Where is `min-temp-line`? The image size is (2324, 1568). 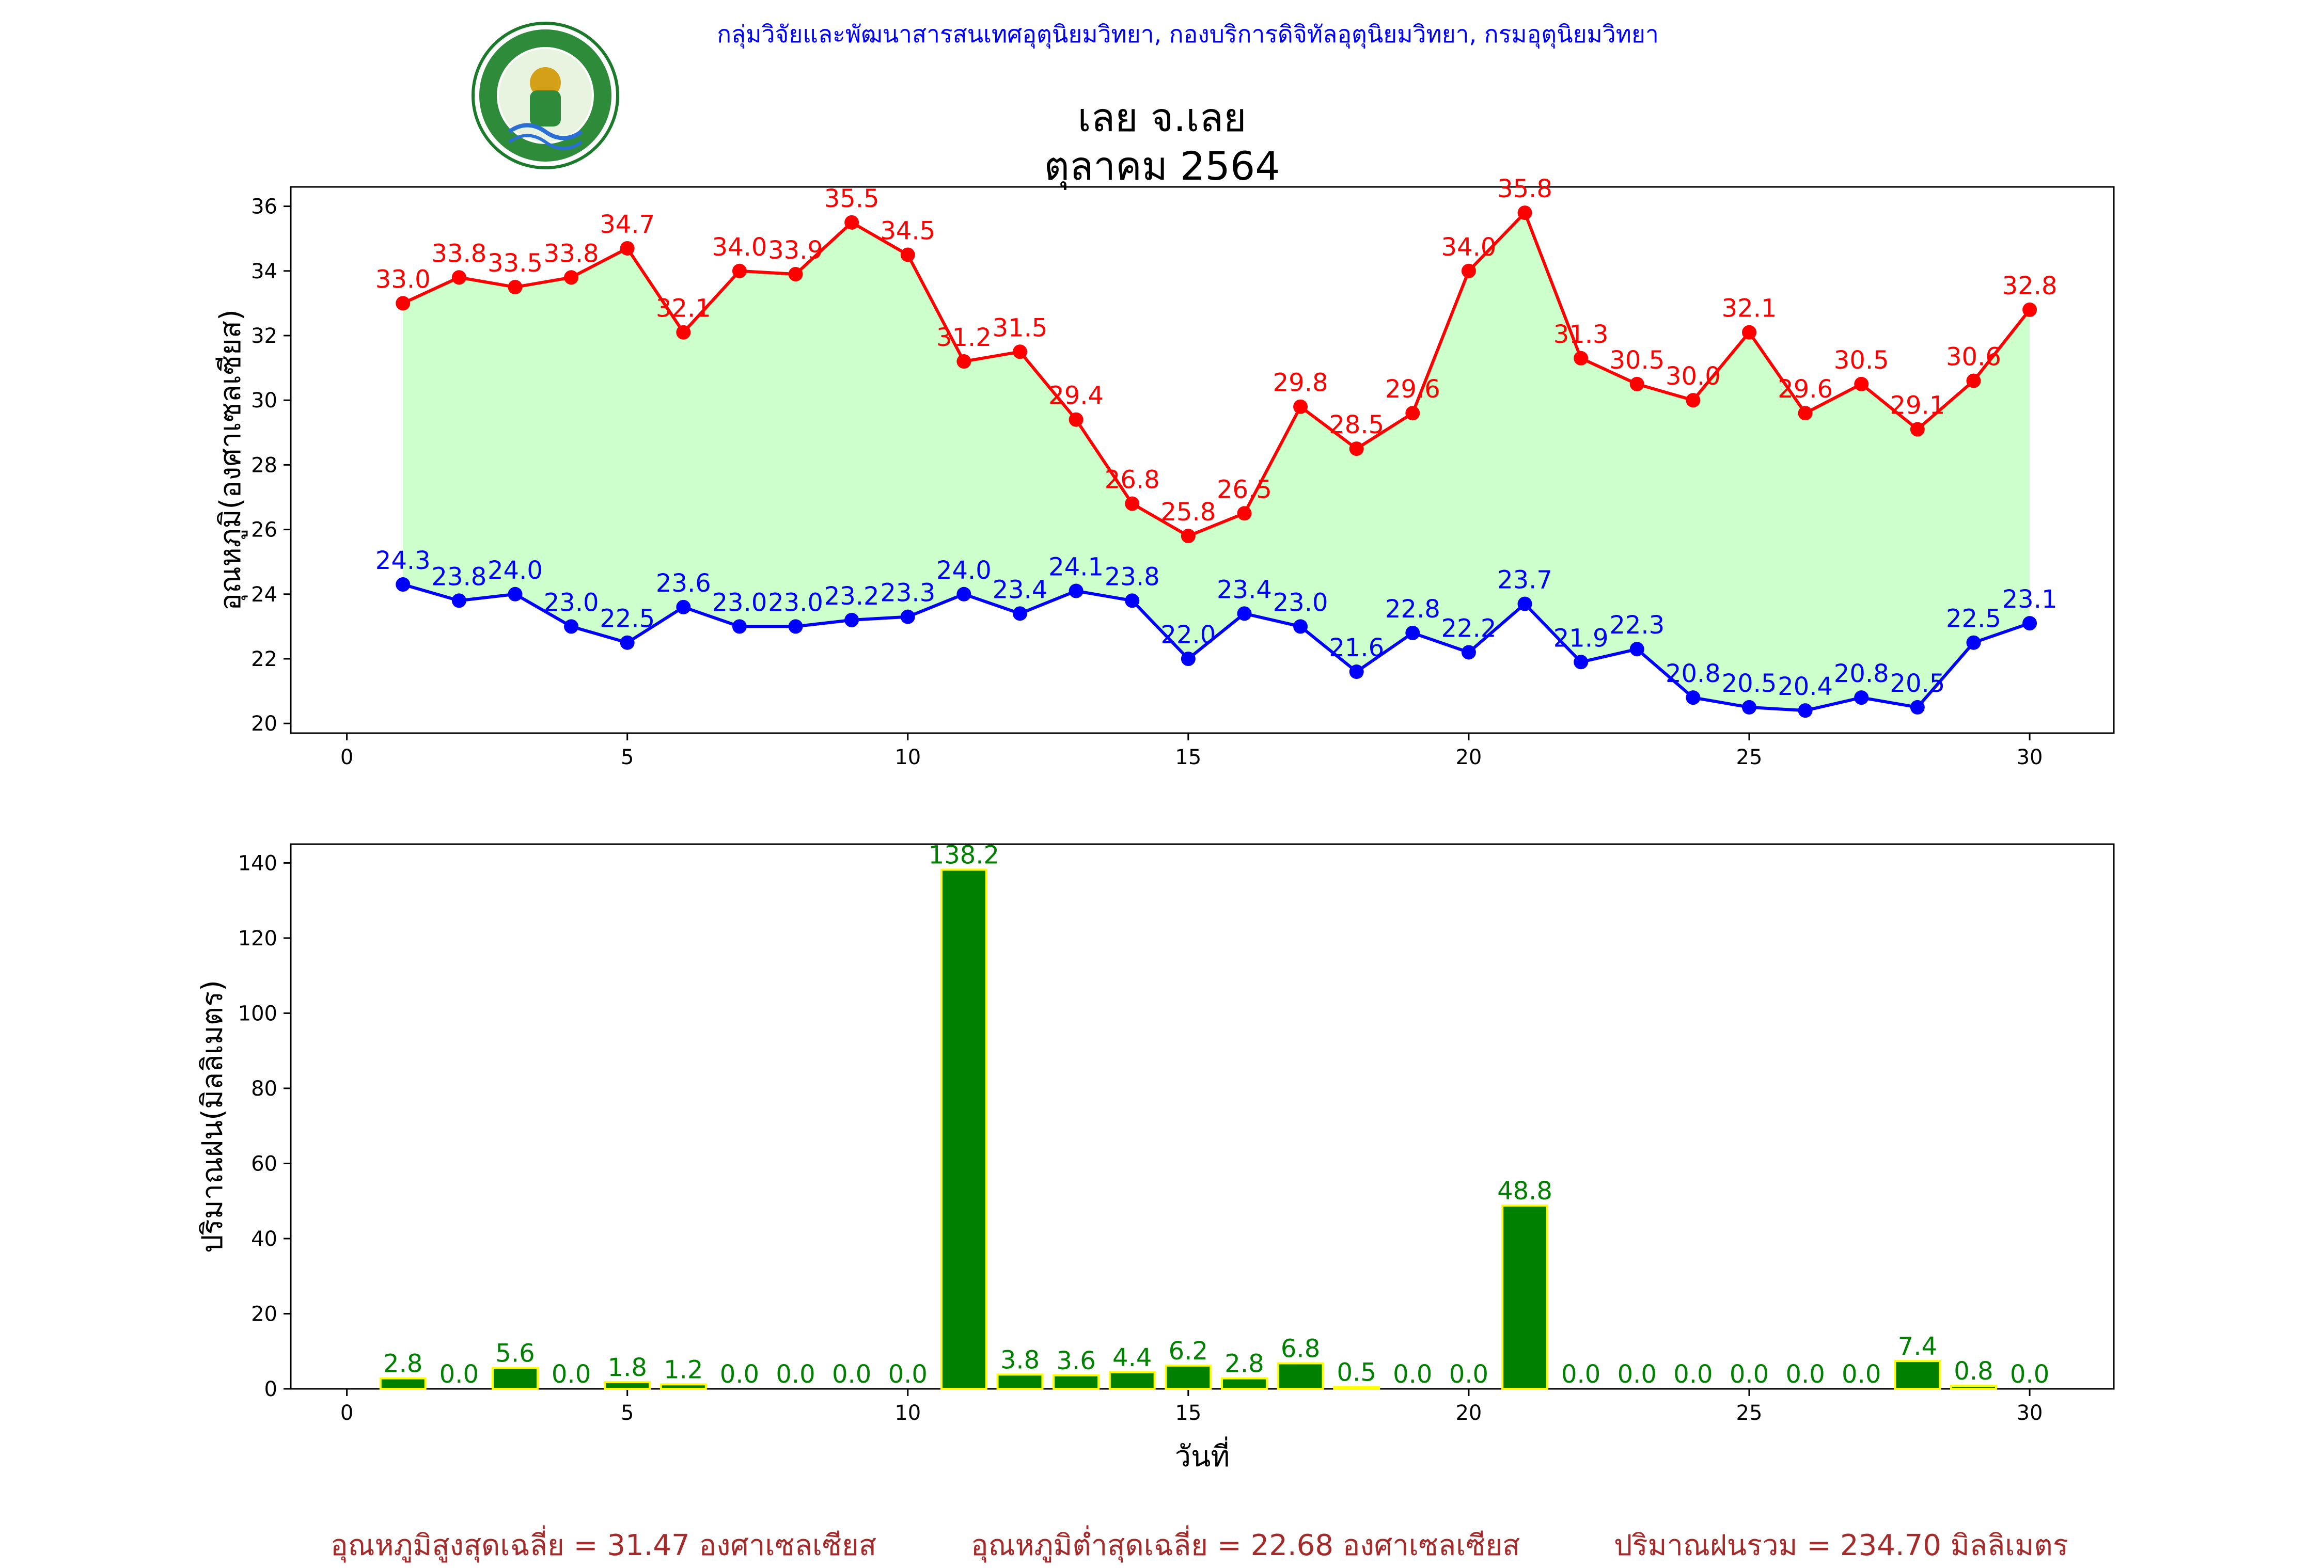 min-temp-line is located at coordinates (1217, 647).